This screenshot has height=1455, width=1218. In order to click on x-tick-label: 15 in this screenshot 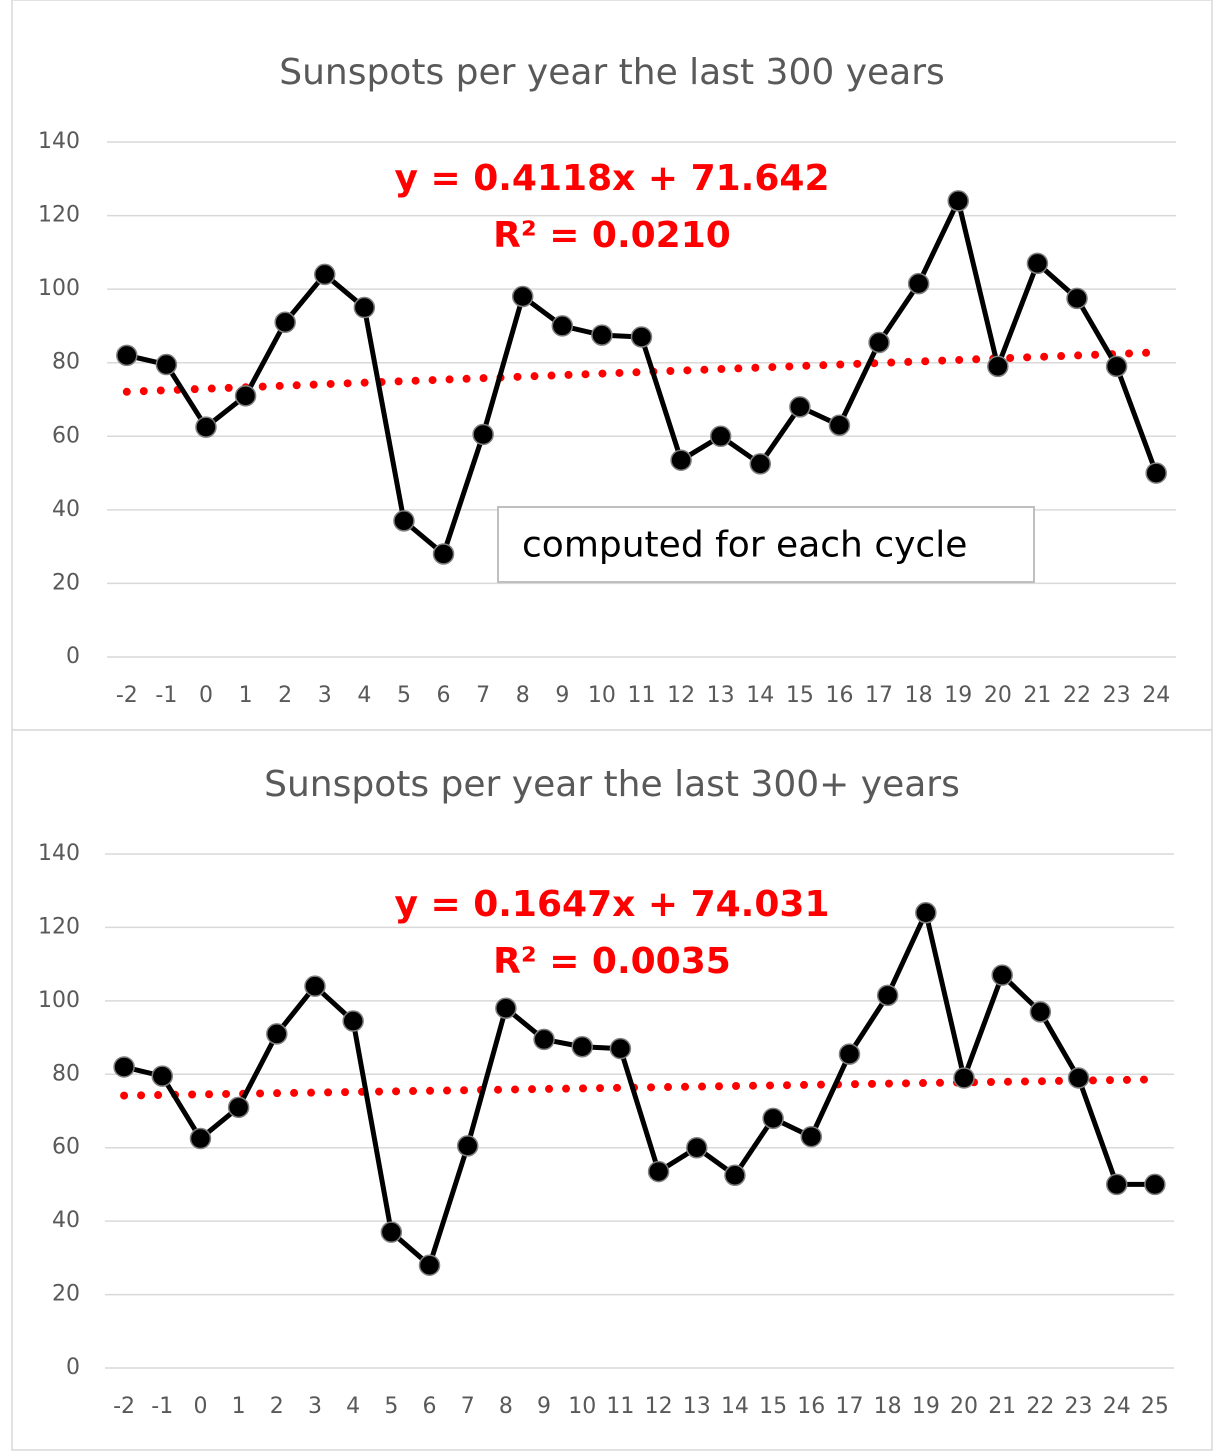, I will do `click(800, 695)`.